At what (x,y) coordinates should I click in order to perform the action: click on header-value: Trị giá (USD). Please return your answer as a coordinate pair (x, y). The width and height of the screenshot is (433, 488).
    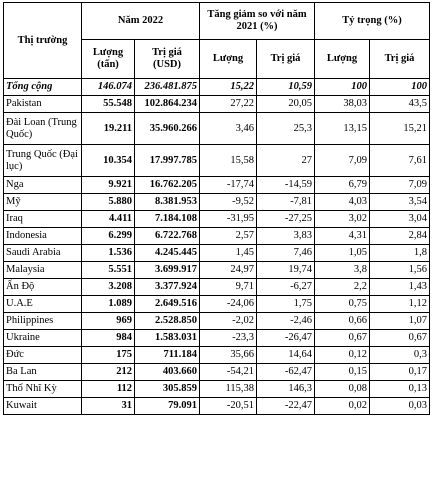
    Looking at the image, I should click on (167, 59).